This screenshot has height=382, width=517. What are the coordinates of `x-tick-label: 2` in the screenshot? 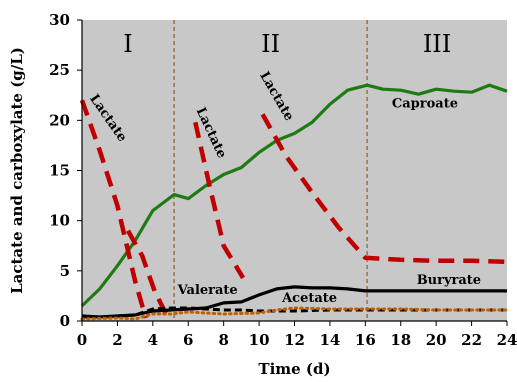 It's located at (117, 340).